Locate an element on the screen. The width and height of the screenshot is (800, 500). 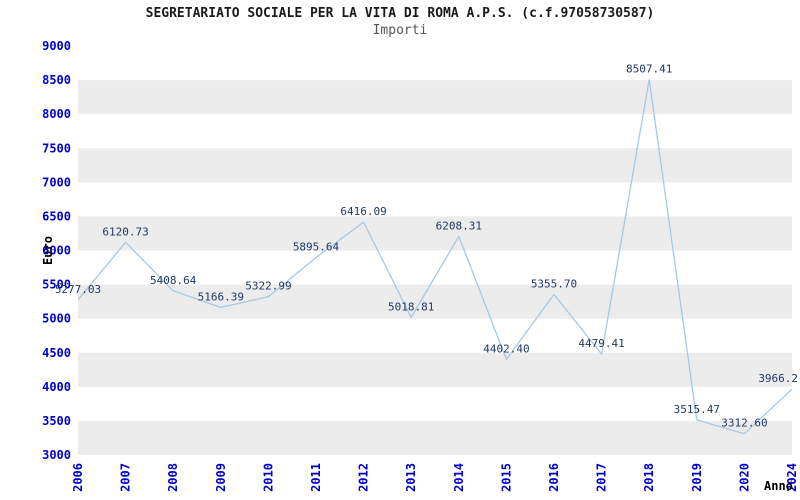
point-value-label: 8507.41 is located at coordinates (649, 69).